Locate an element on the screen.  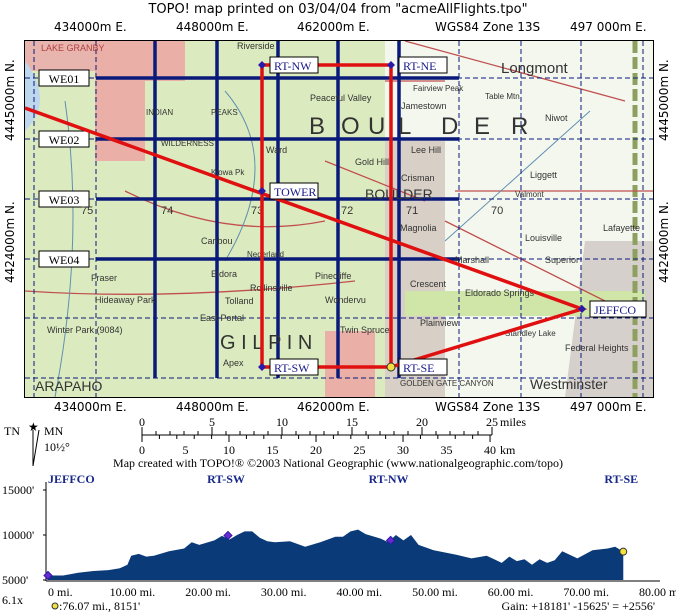
place-label: Nederland is located at coordinates (265, 254).